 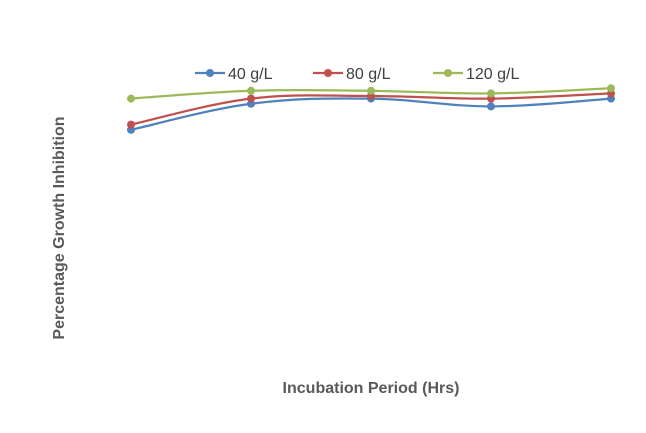 I want to click on x-axis-title: Incubation Period (Hrs), so click(x=371, y=388).